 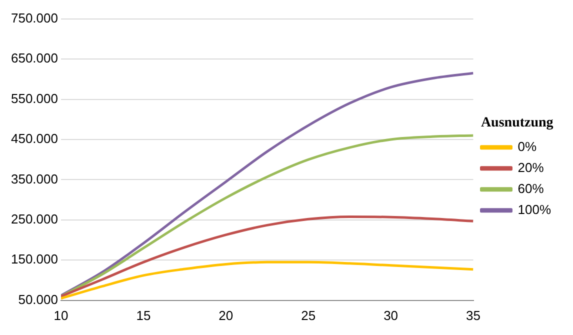 I want to click on x-tick-label: 10, so click(x=61, y=315).